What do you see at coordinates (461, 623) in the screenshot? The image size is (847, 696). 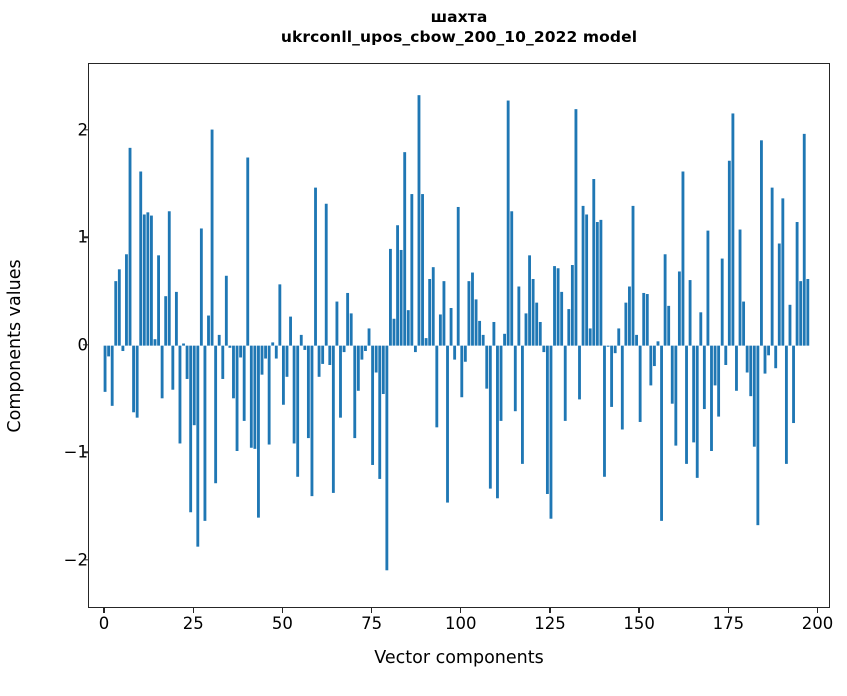 I see `x-tick-label: 100` at bounding box center [461, 623].